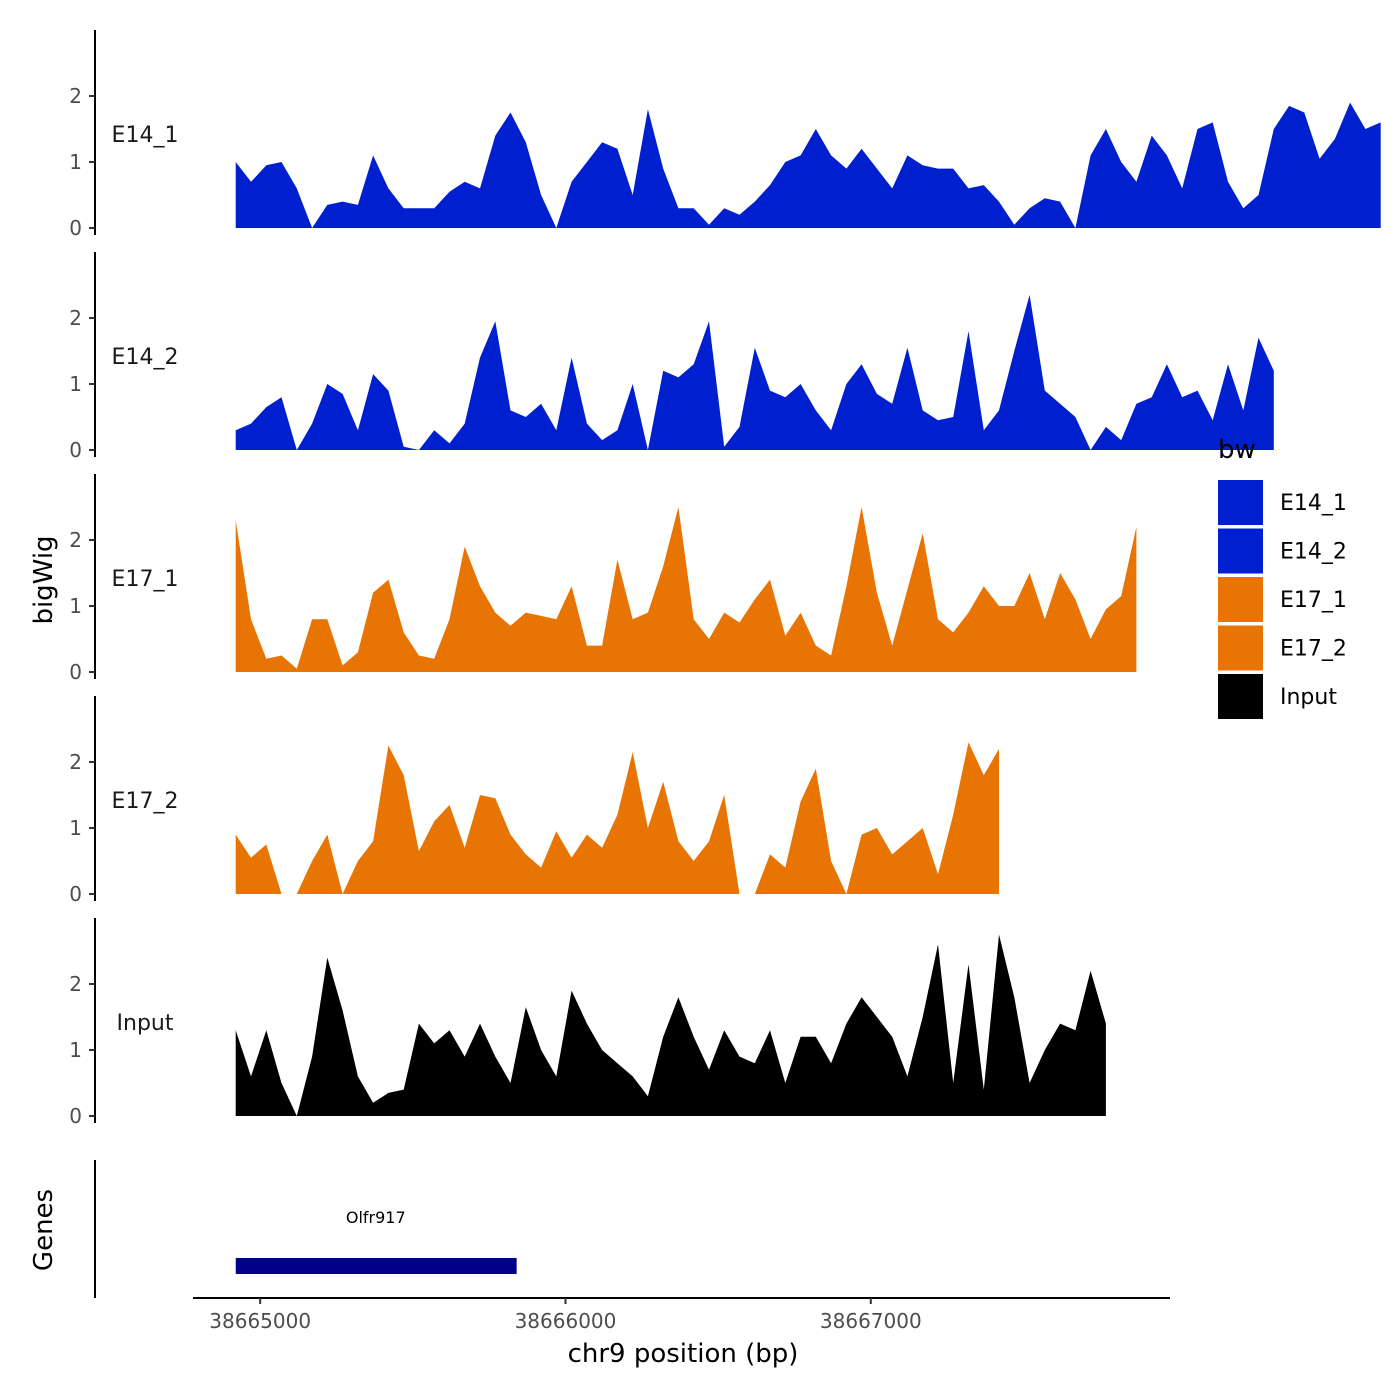 Image resolution: width=1400 pixels, height=1400 pixels. Describe the element at coordinates (376, 1266) in the screenshot. I see `gene-bar` at that location.